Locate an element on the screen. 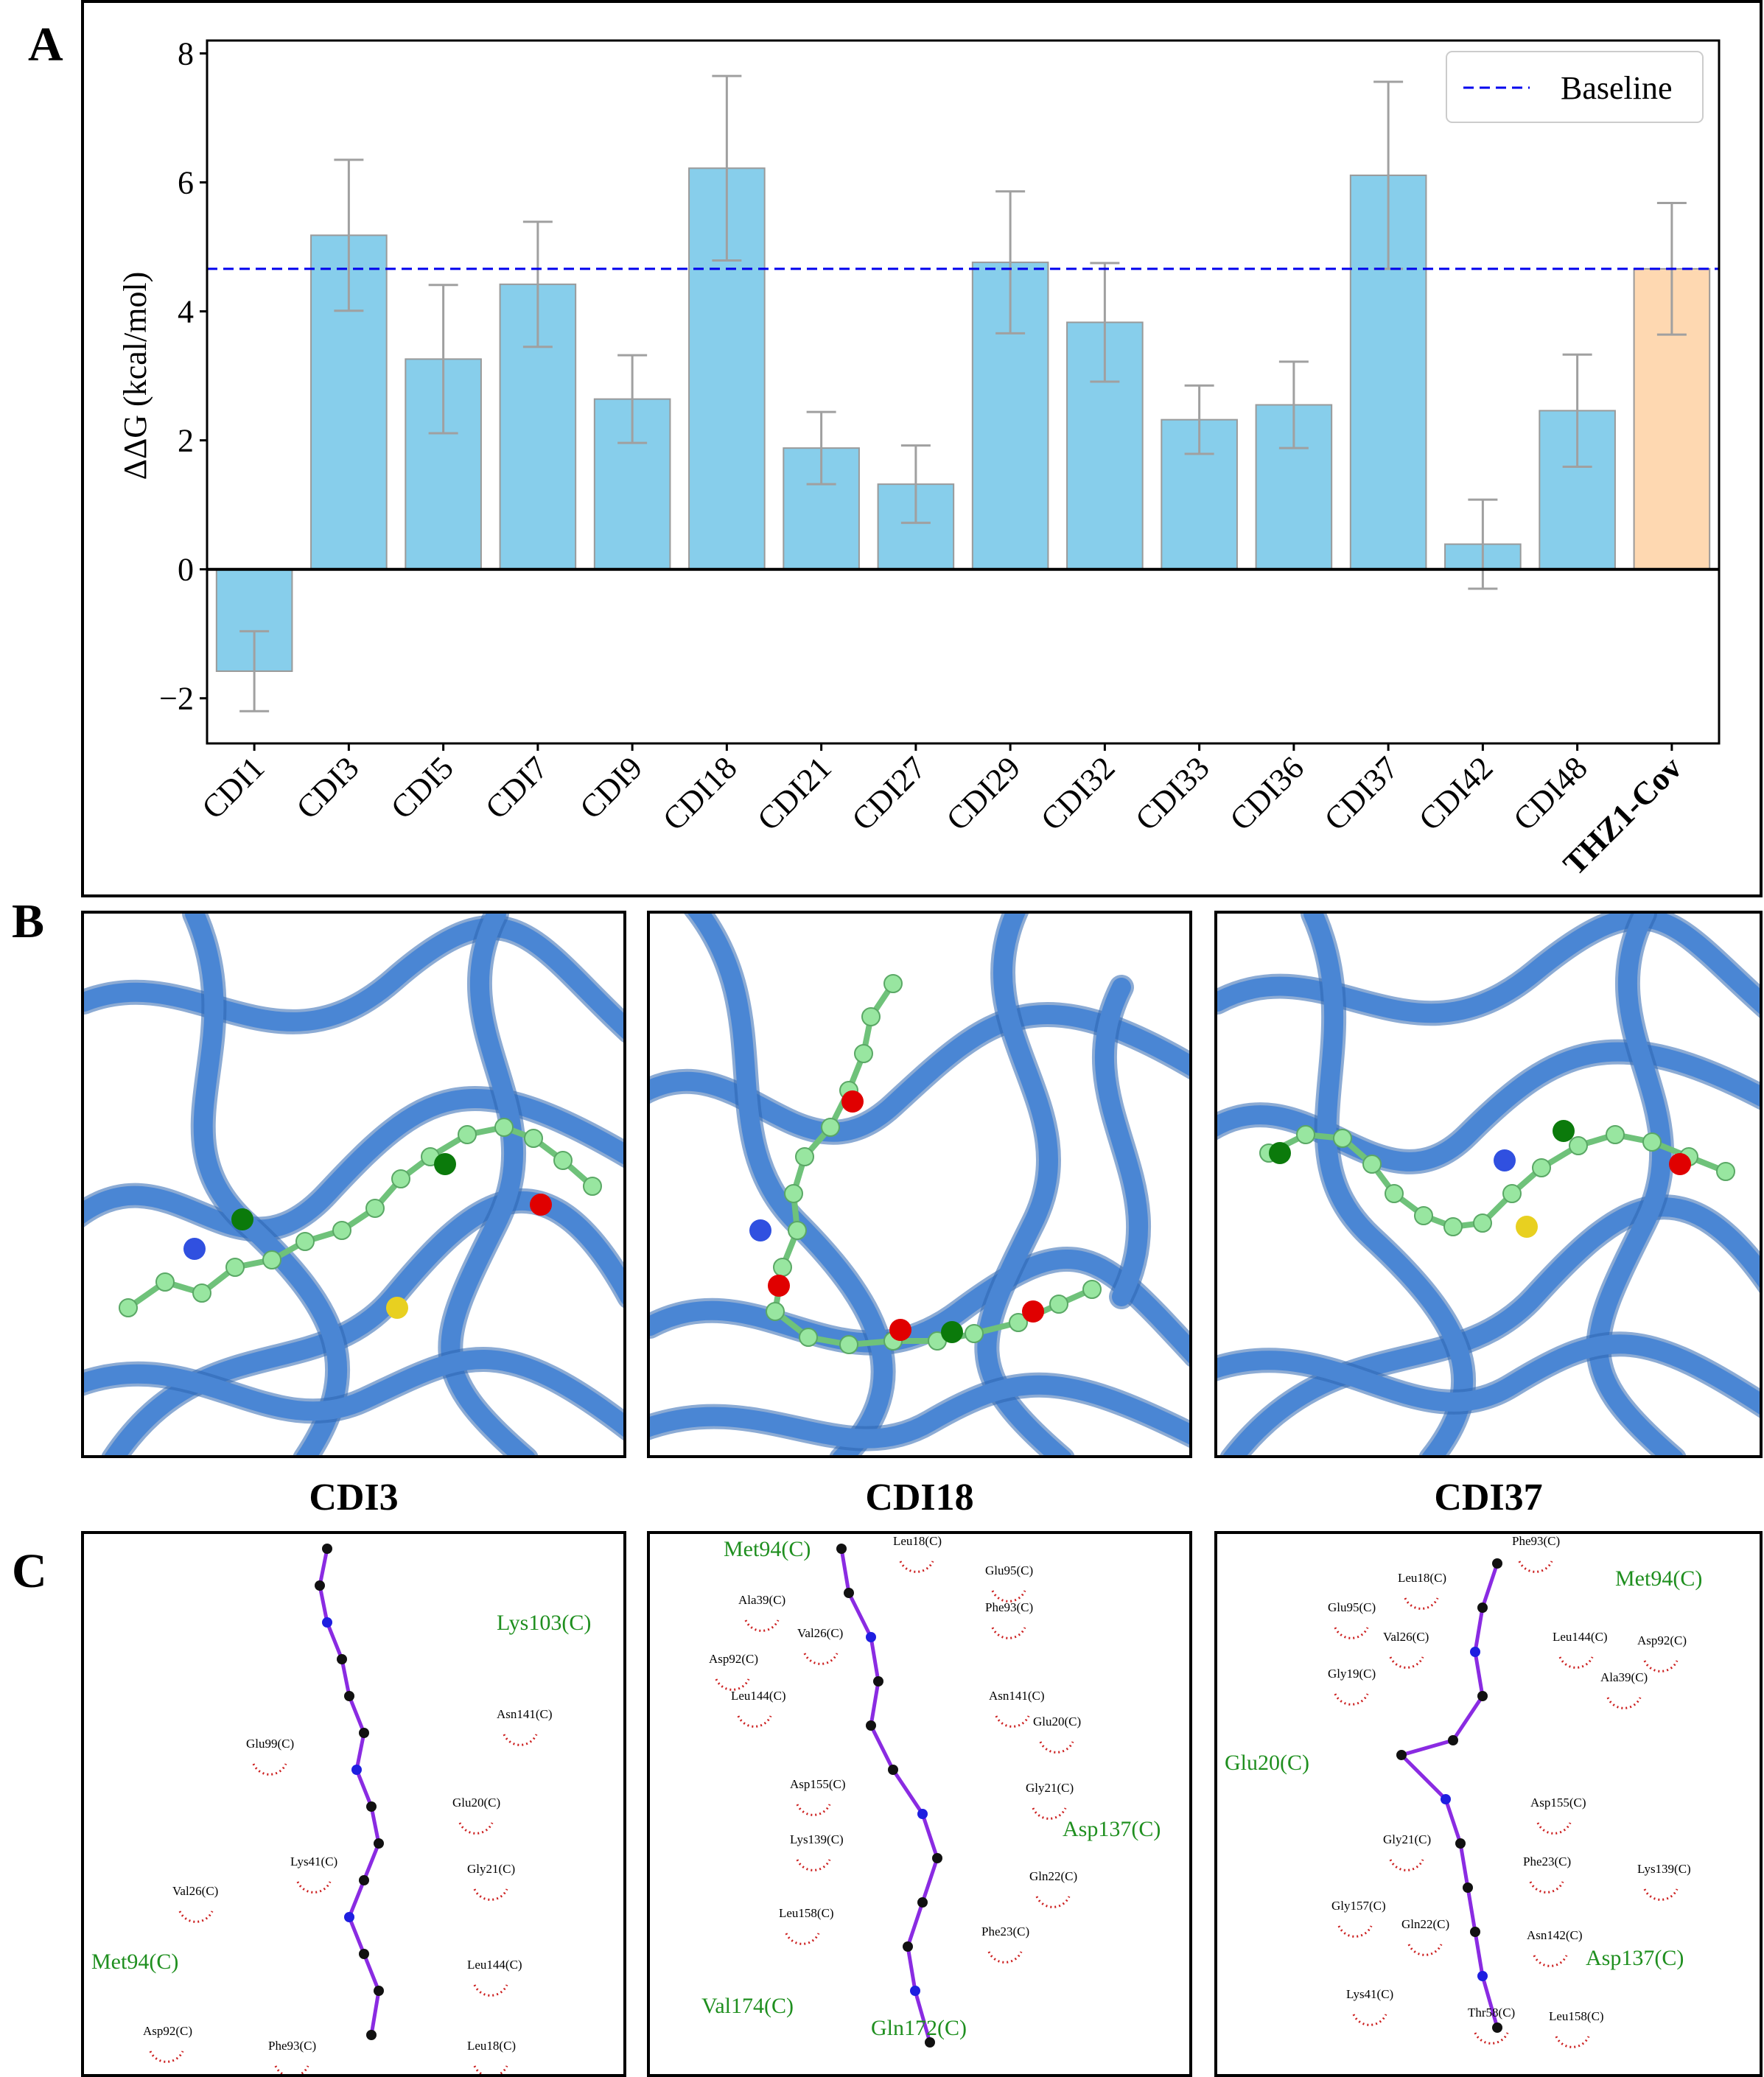 The height and width of the screenshot is (2077, 1764). hydrophobic-residue-label: Glu95(C) is located at coordinates (1352, 1607).